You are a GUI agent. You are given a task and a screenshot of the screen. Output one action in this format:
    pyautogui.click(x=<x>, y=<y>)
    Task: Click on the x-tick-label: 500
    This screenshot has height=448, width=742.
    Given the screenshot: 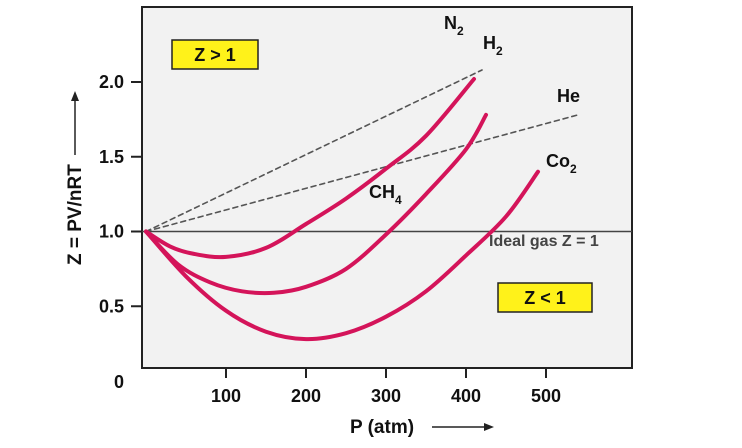 What is the action you would take?
    pyautogui.click(x=546, y=396)
    